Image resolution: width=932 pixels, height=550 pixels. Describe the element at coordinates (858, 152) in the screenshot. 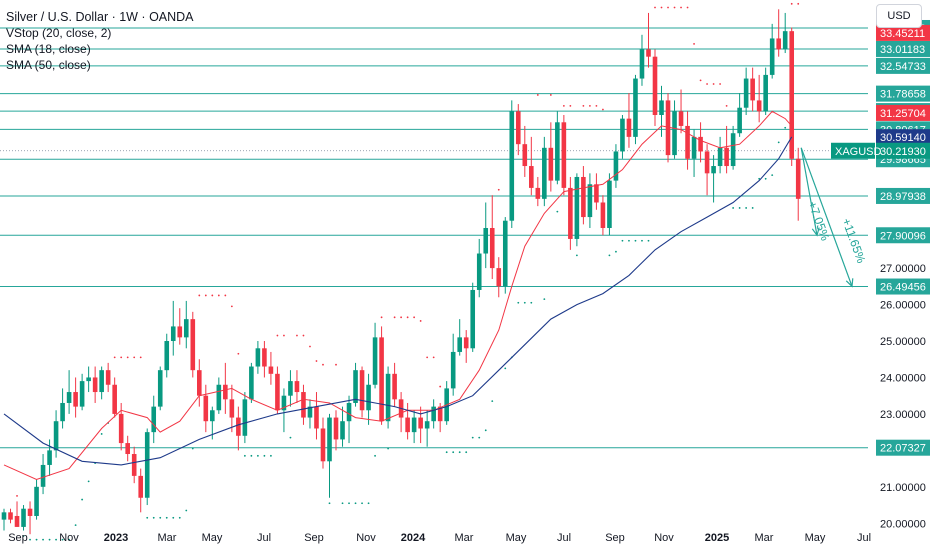

I see `symbol-tag-label: XAGUSD` at that location.